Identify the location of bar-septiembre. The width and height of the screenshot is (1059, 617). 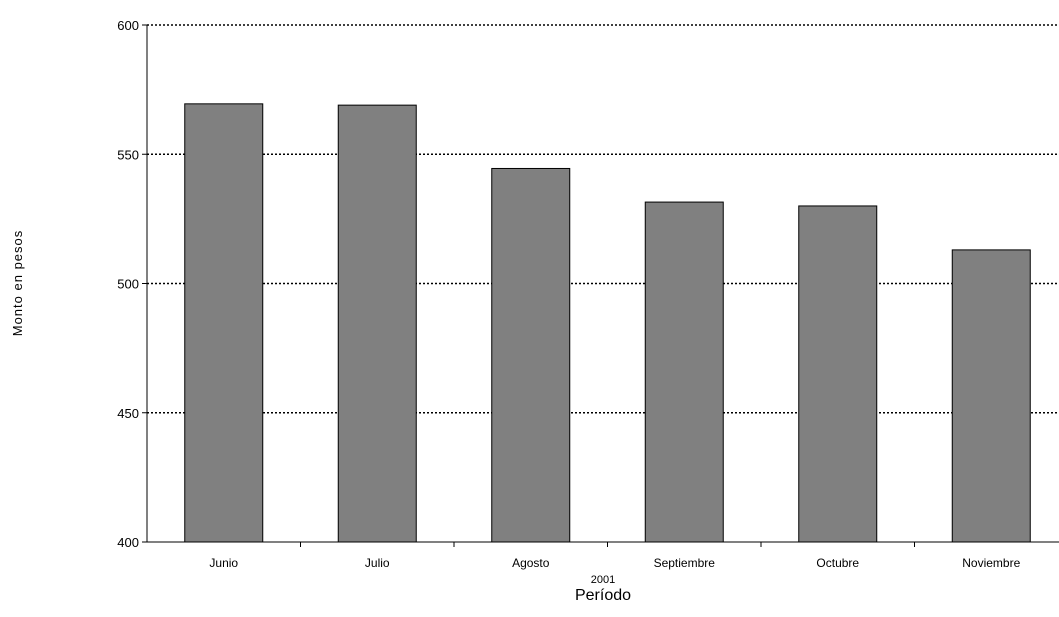
(684, 372).